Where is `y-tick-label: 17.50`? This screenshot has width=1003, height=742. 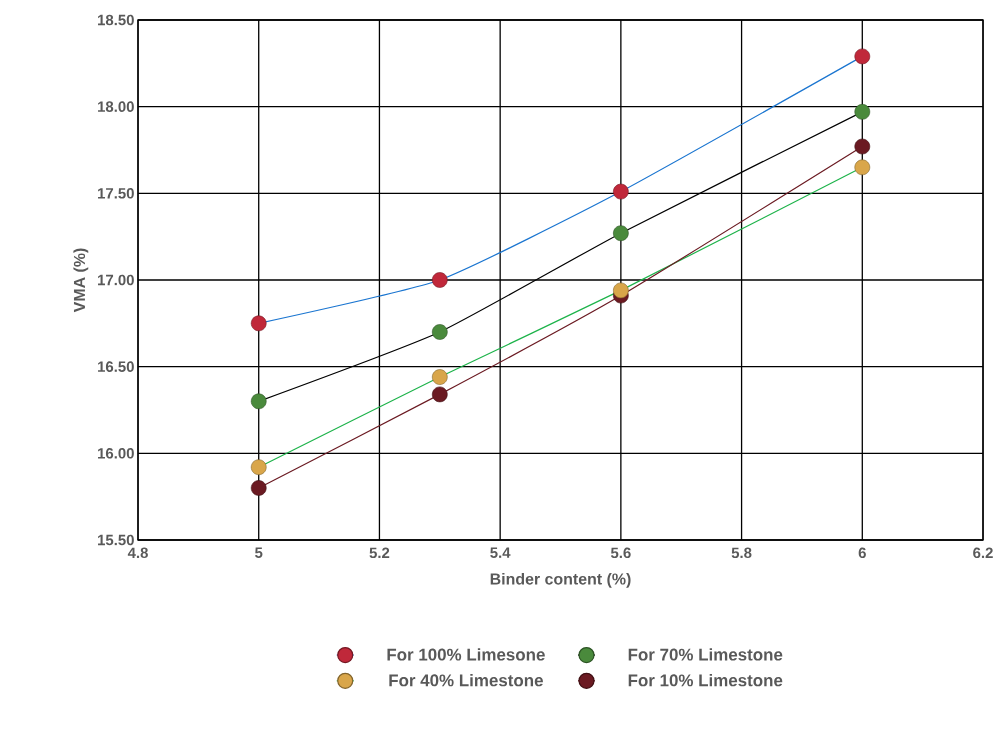
y-tick-label: 17.50 is located at coordinates (116, 193).